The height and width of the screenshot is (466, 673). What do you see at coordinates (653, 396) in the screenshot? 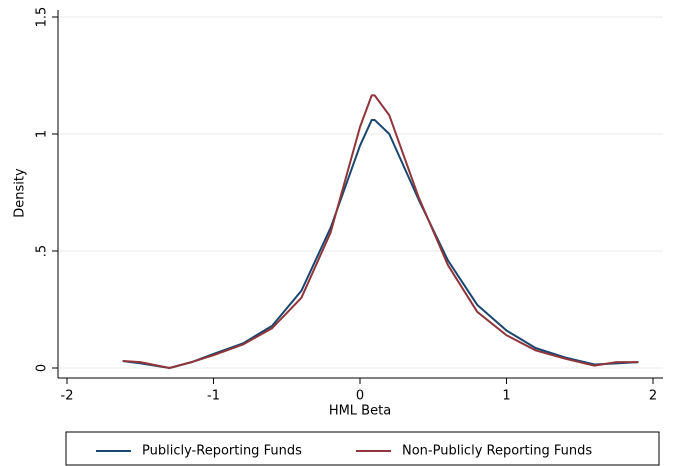
I see `x-tick-label: 2` at bounding box center [653, 396].